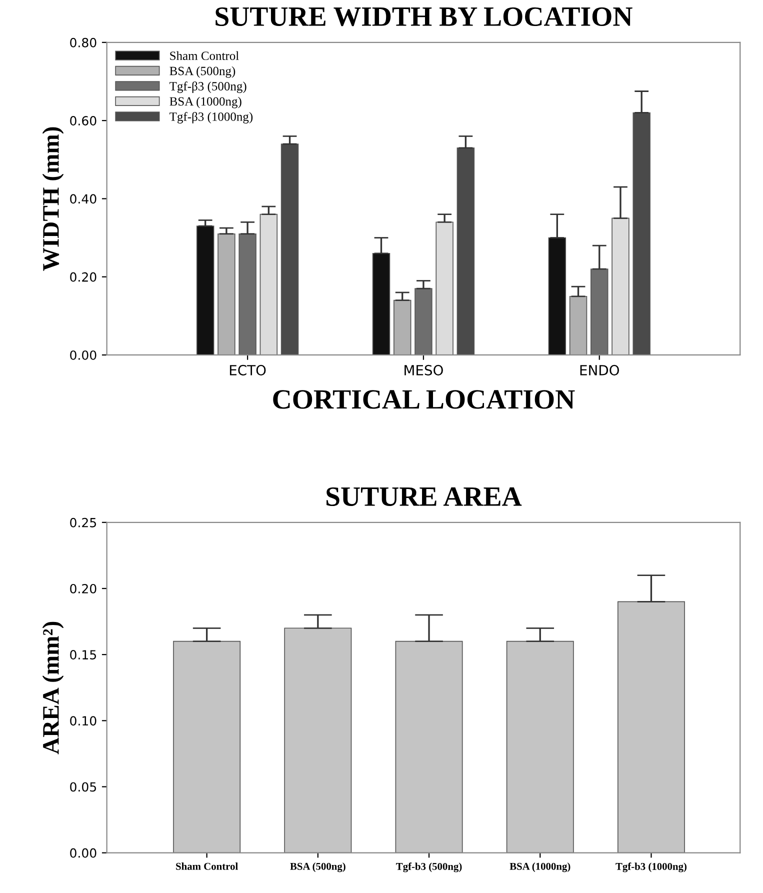  Describe the element at coordinates (207, 866) in the screenshot. I see `x-tick-label: Sham Control` at that location.